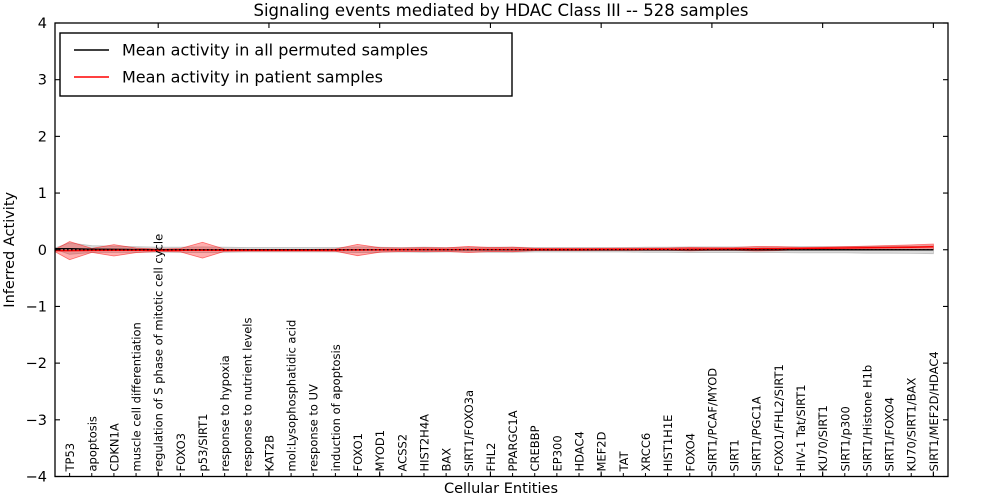  I want to click on x-tick-label: FOXO3, so click(181, 452).